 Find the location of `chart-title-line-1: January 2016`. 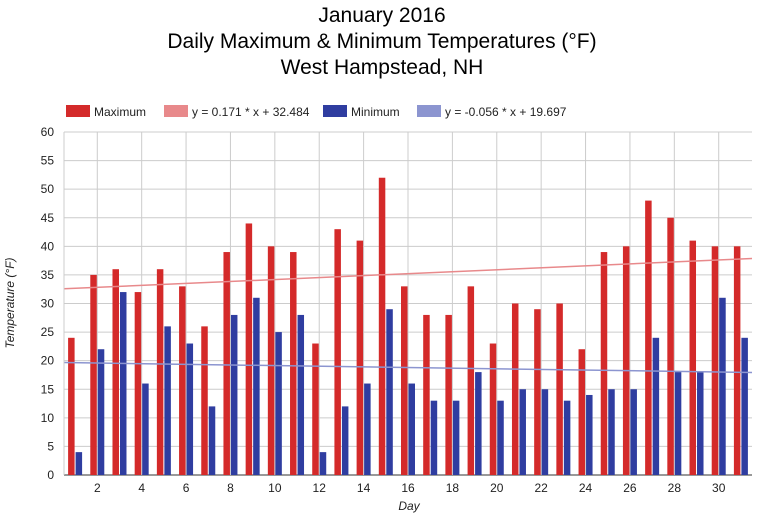

chart-title-line-1: January 2016 is located at coordinates (382, 15).